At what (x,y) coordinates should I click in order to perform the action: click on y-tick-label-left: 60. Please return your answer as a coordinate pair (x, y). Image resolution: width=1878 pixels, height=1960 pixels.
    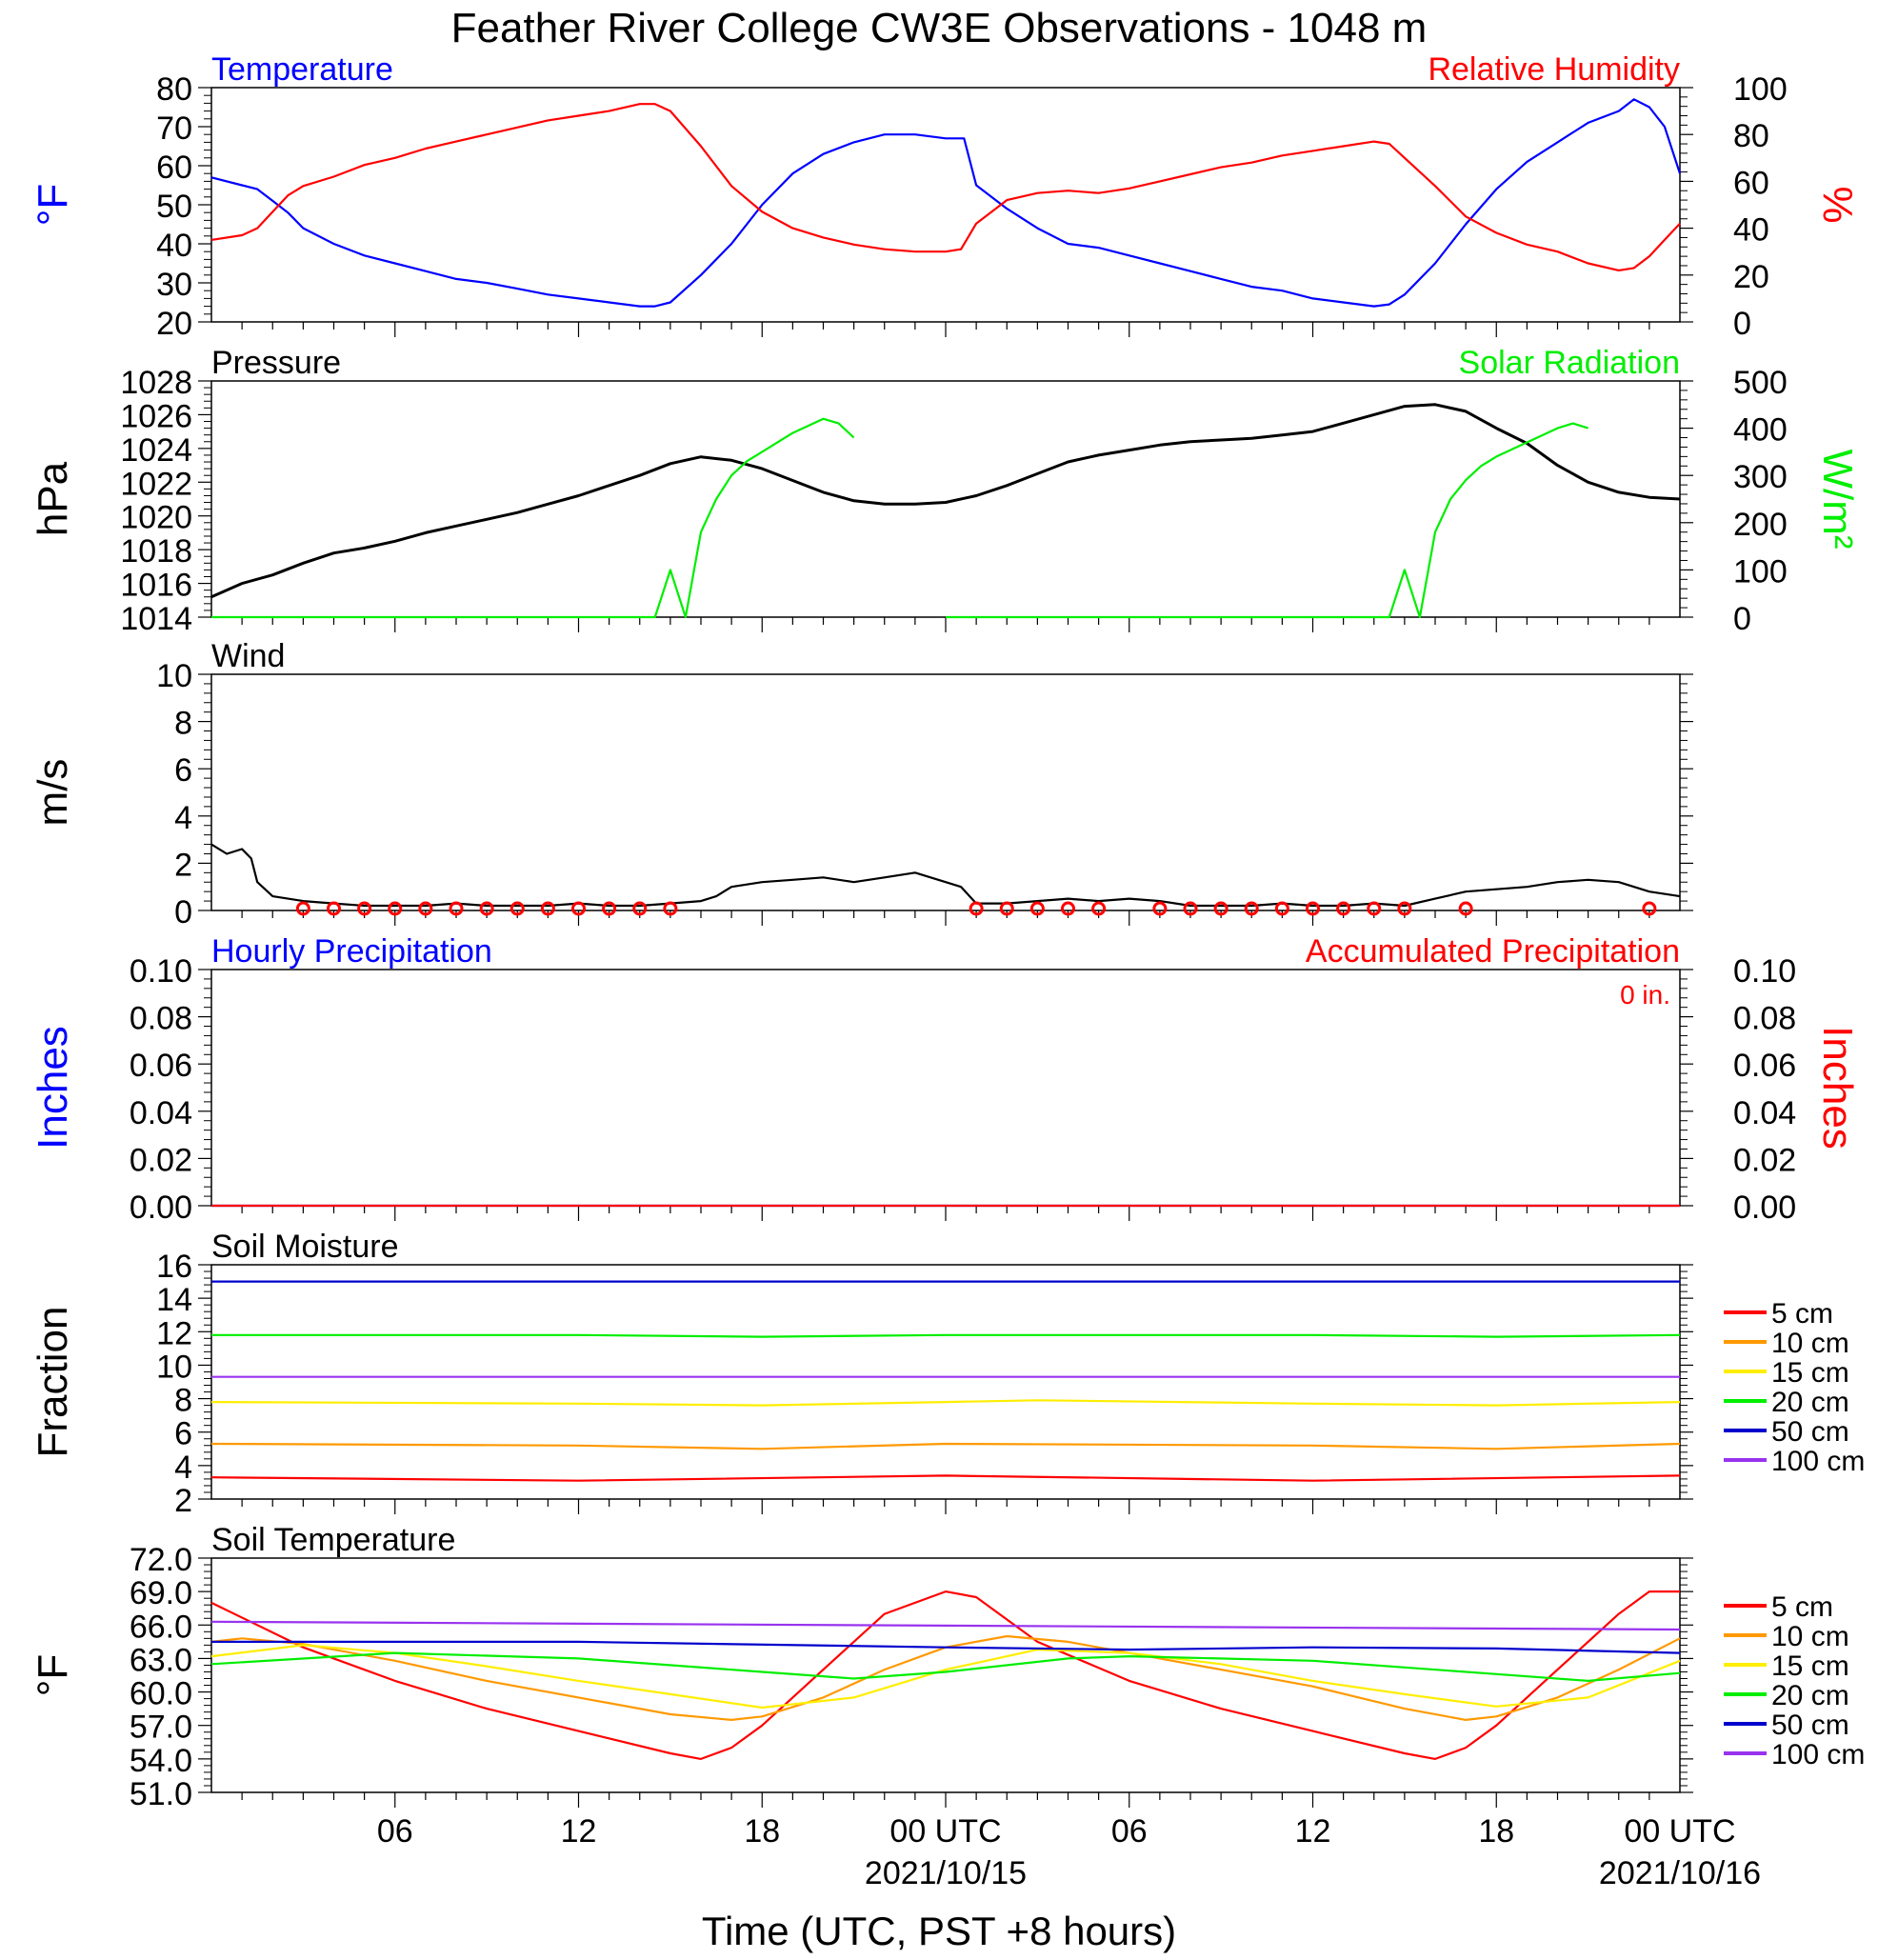
    Looking at the image, I should click on (174, 168).